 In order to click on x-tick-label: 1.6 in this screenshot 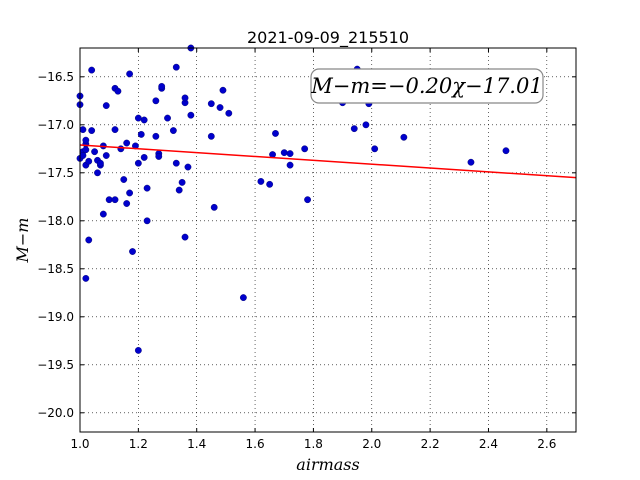, I will do `click(255, 444)`.